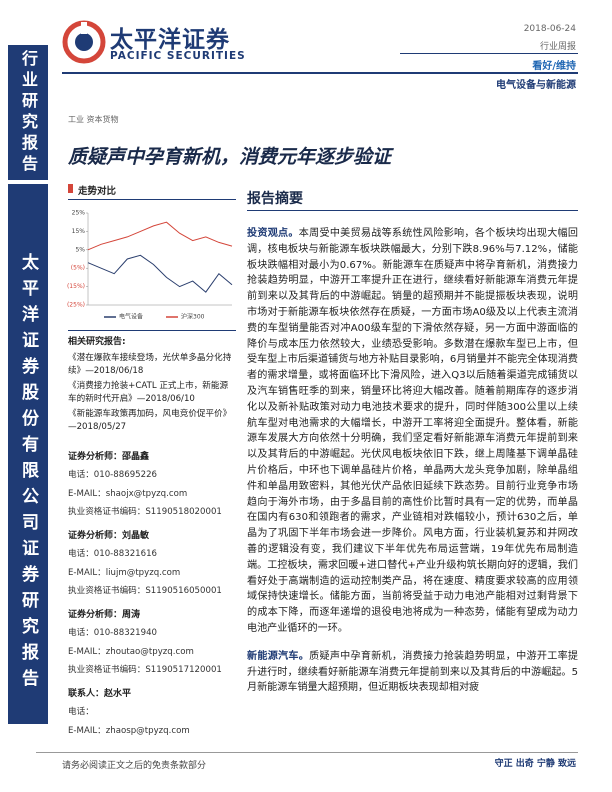 Image resolution: width=612 pixels, height=792 pixels. I want to click on analyst: 证券分析师：刘晶敏, so click(152, 537).